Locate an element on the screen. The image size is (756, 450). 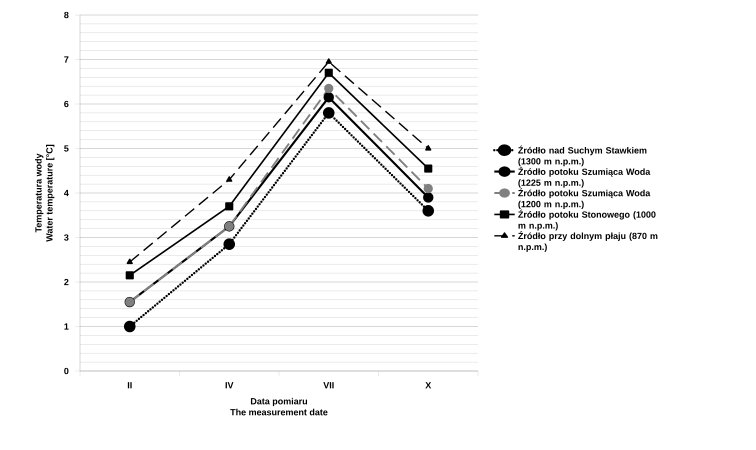
y-tick-label: 2 is located at coordinates (66, 282).